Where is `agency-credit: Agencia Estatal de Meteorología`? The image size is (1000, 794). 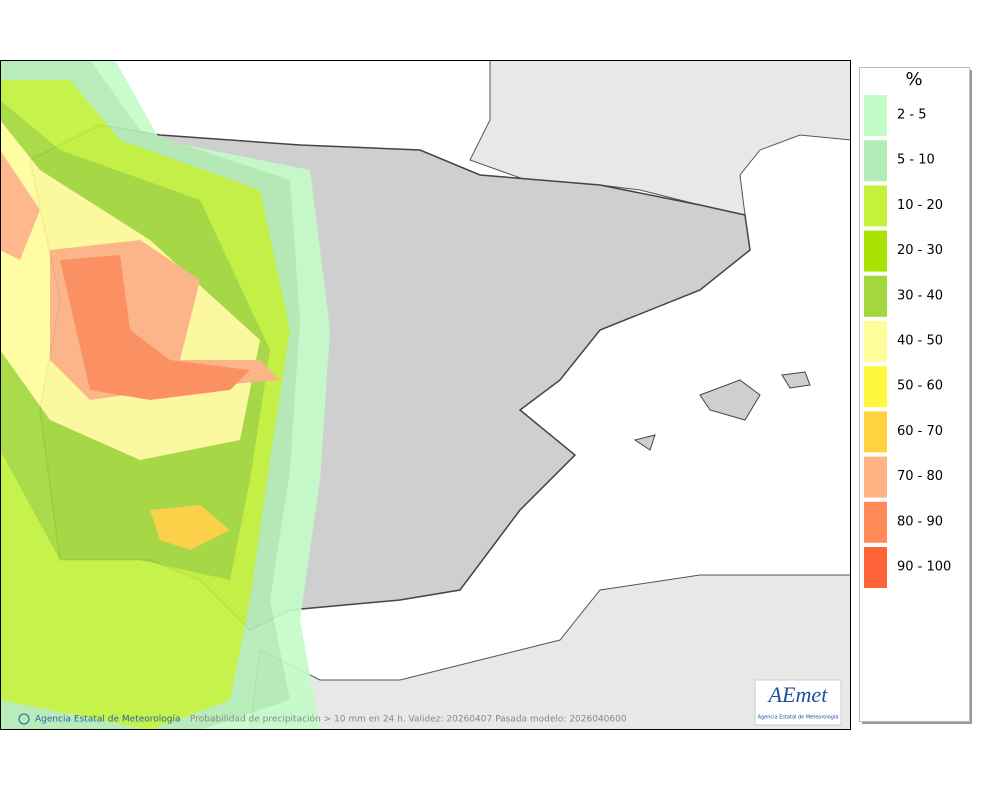
agency-credit: Agencia Estatal de Meteorología is located at coordinates (108, 720).